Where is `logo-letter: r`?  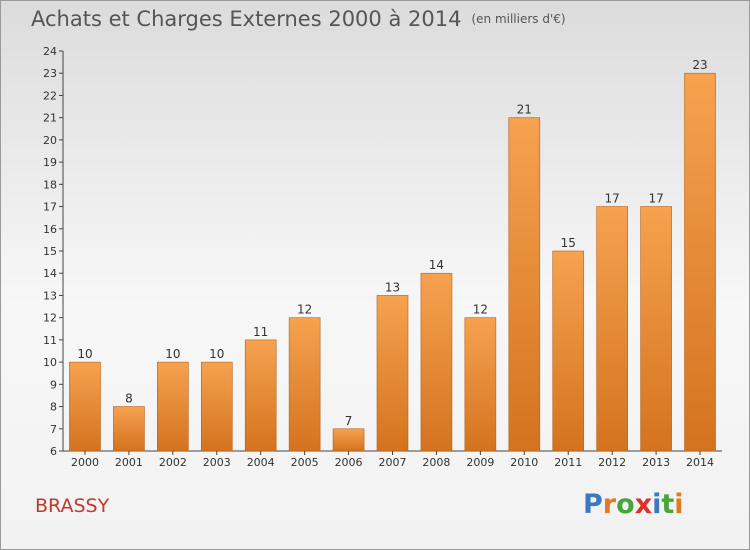 logo-letter: r is located at coordinates (609, 504).